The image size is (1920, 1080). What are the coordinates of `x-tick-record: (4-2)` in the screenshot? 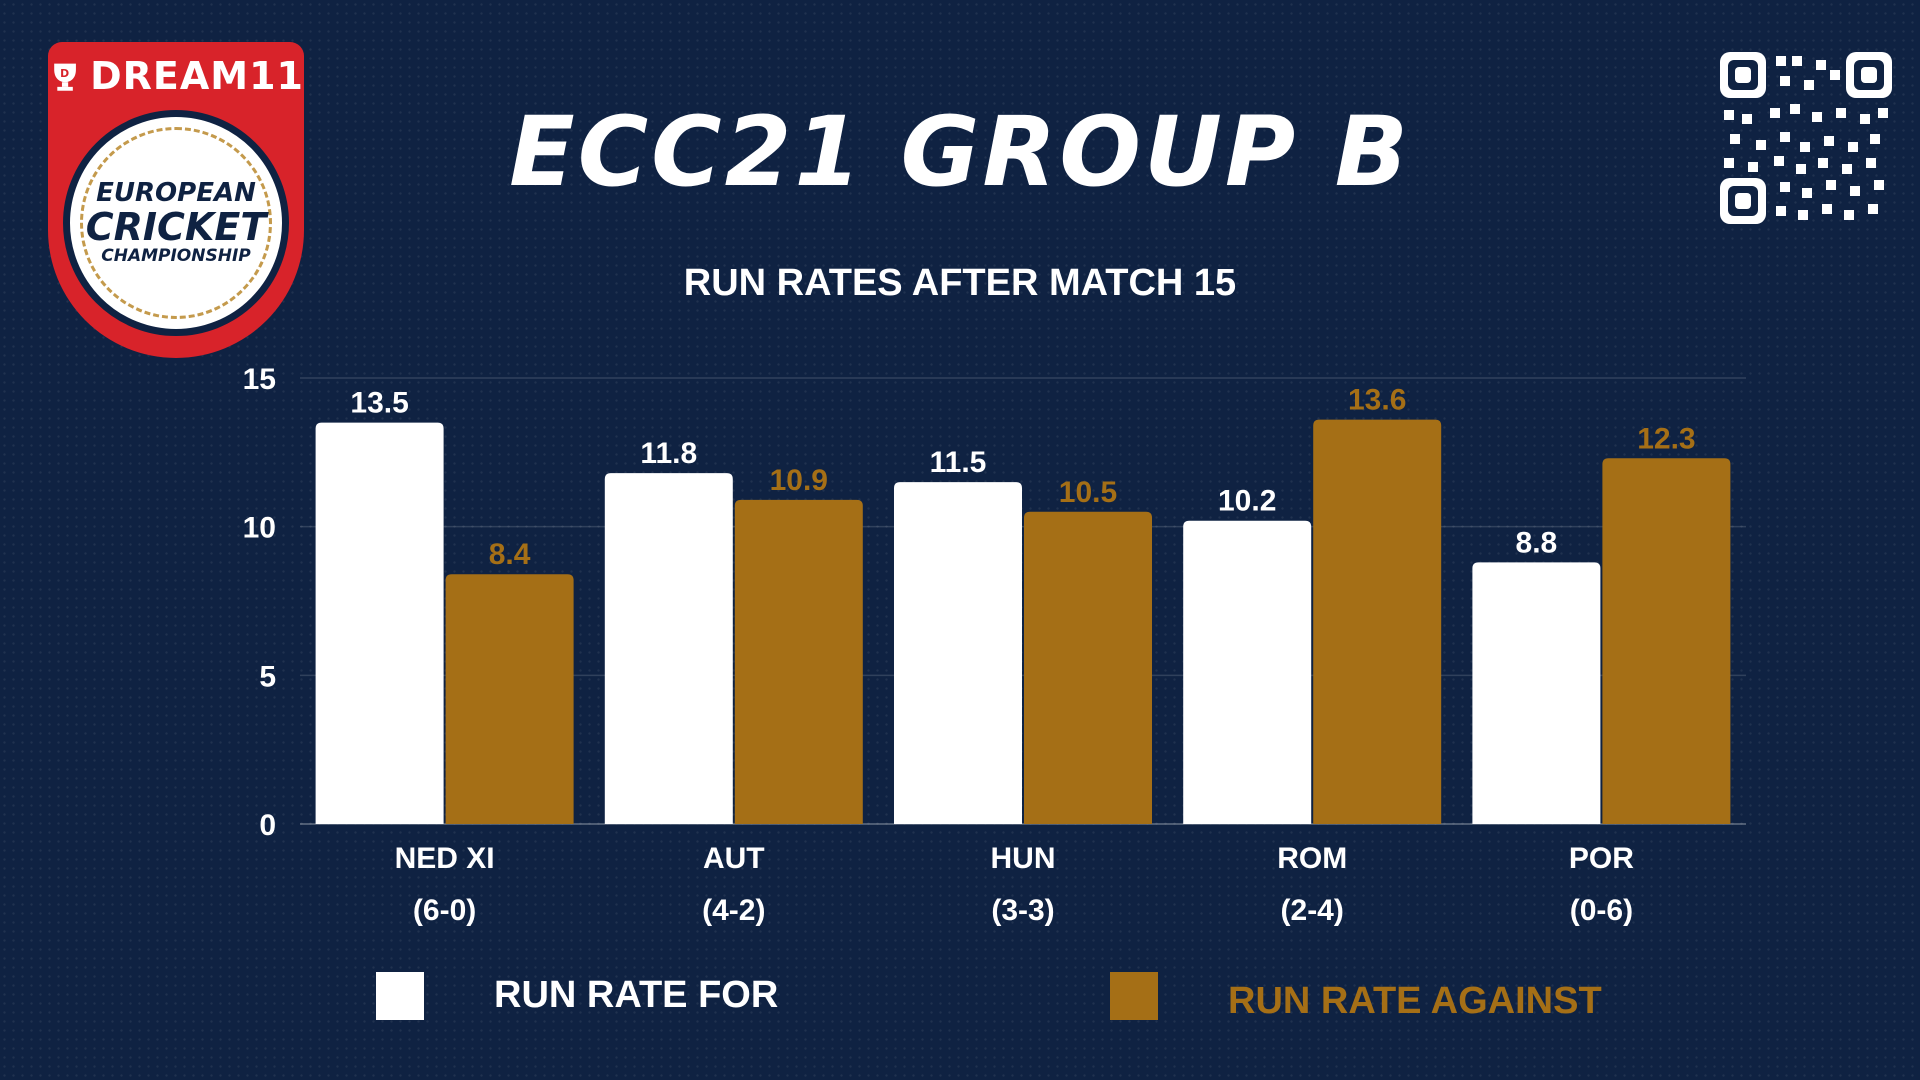 It's located at (733, 910).